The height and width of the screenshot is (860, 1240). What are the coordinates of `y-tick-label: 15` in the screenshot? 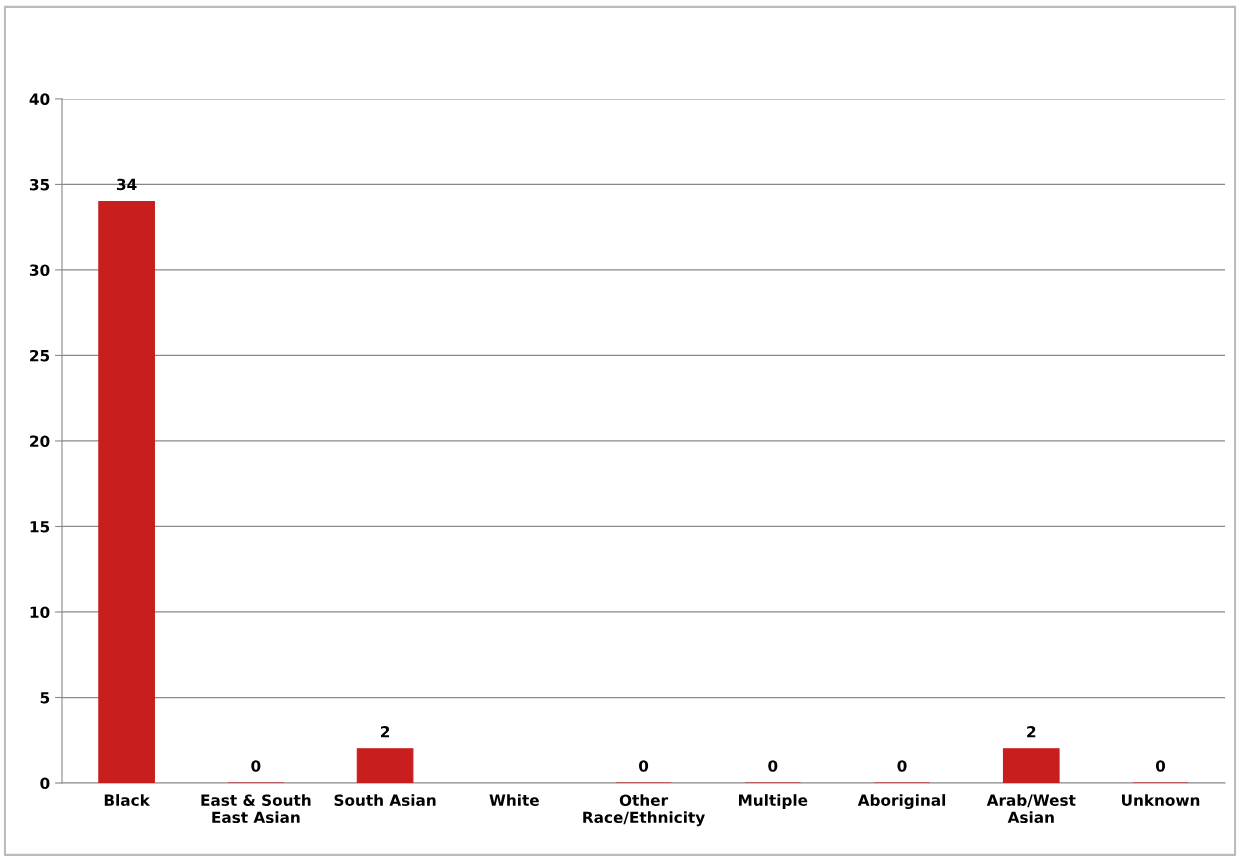 It's located at (40, 527).